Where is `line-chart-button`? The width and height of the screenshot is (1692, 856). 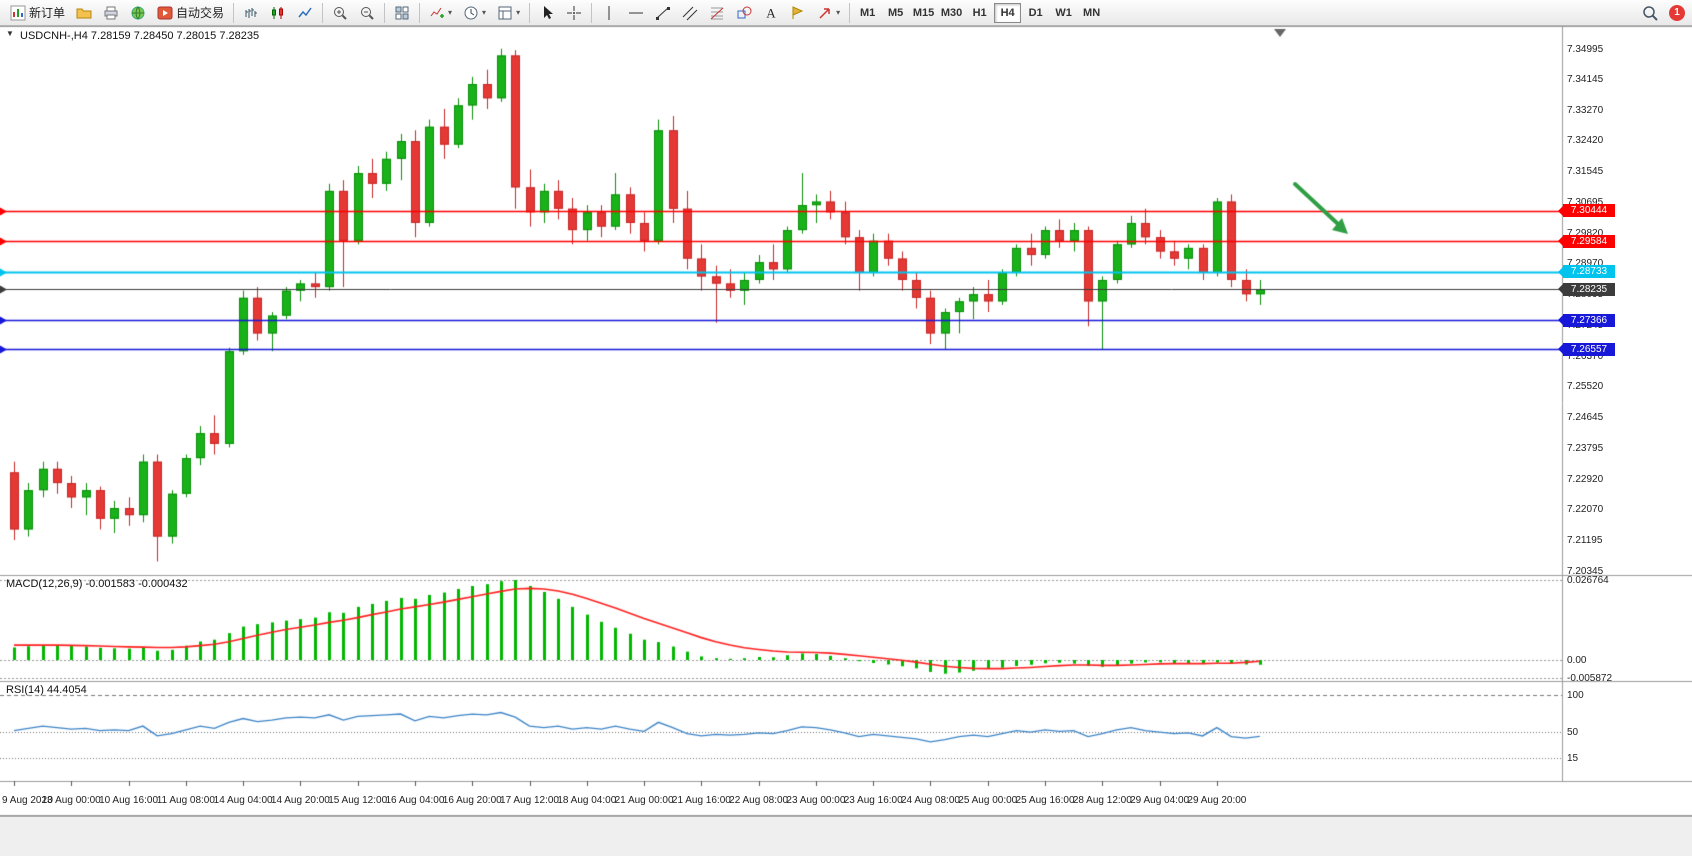
line-chart-button is located at coordinates (305, 13).